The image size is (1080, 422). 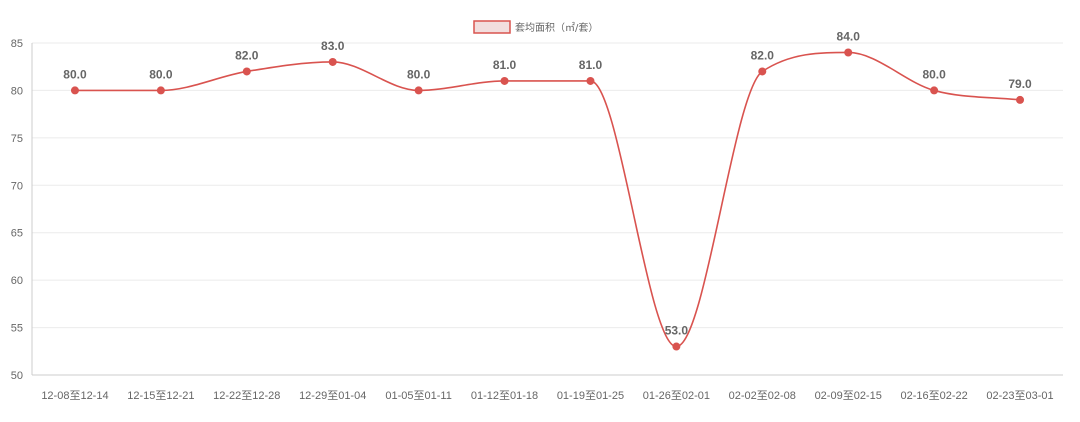 I want to click on y-tick-label: 80, so click(x=17, y=91).